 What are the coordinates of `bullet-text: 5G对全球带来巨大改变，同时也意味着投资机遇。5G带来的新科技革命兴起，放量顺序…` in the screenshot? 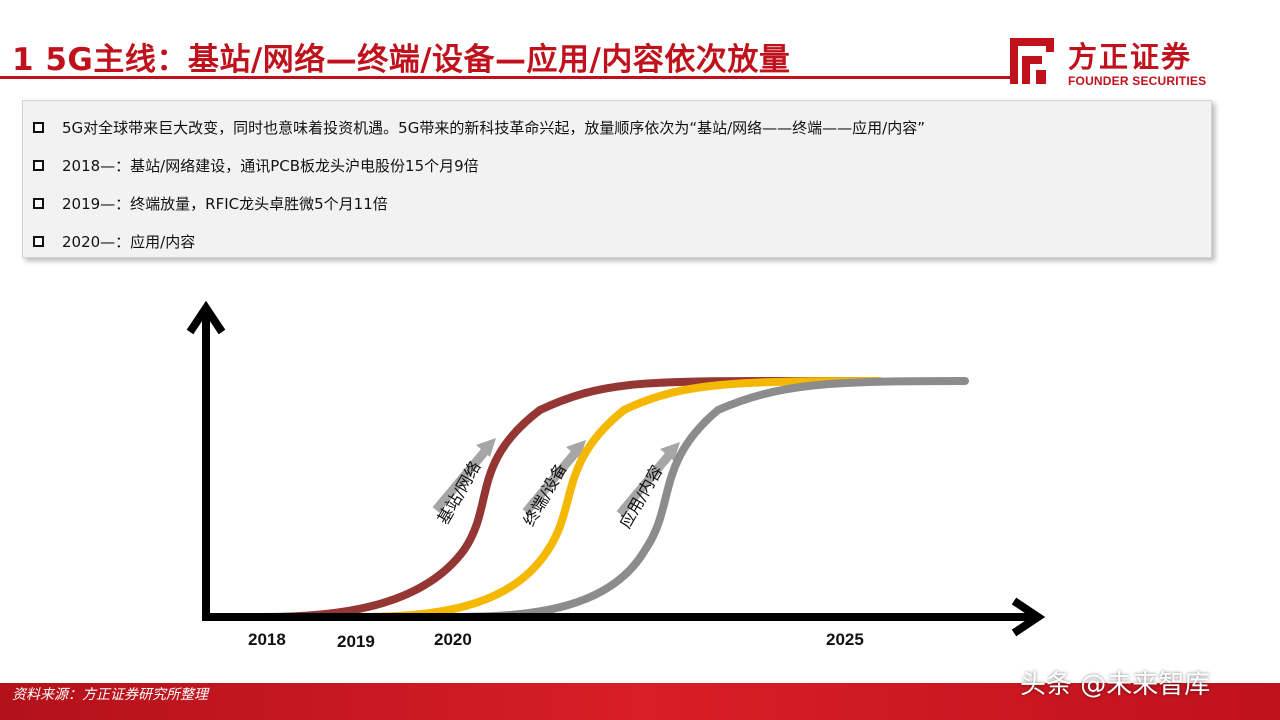 It's located at (493, 127).